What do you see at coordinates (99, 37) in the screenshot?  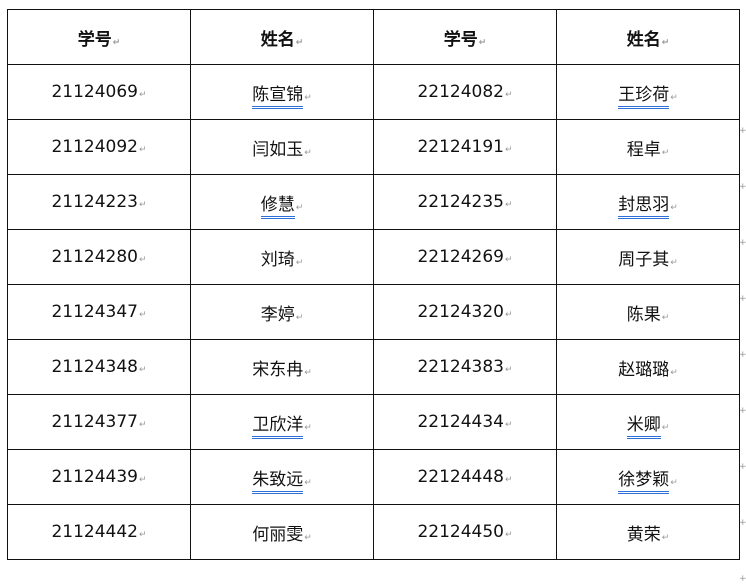 I see `header-student-id-1: 学号↵` at bounding box center [99, 37].